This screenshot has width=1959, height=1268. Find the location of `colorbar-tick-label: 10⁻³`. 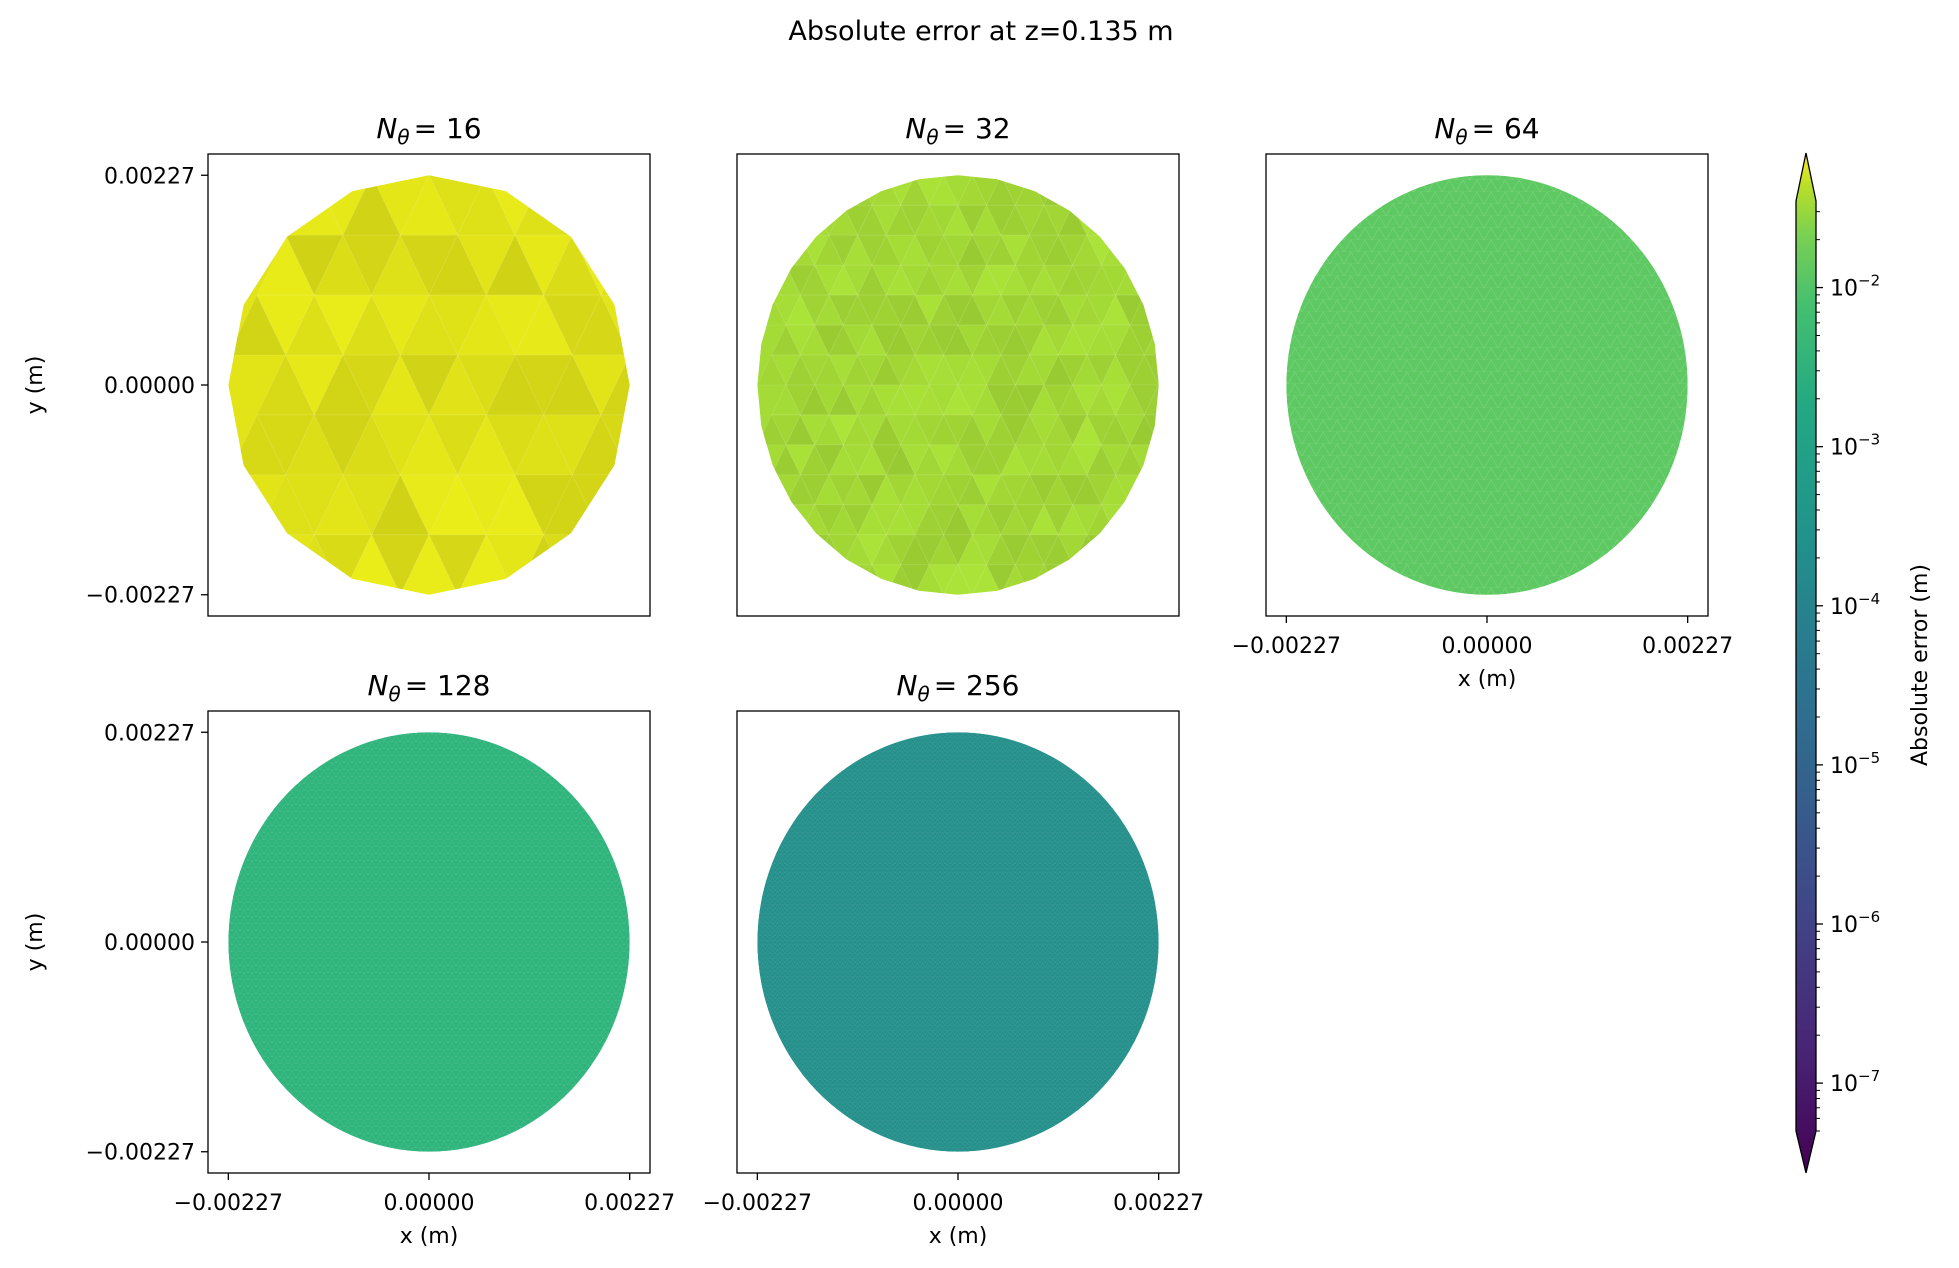

colorbar-tick-label: 10⁻³ is located at coordinates (1855, 446).